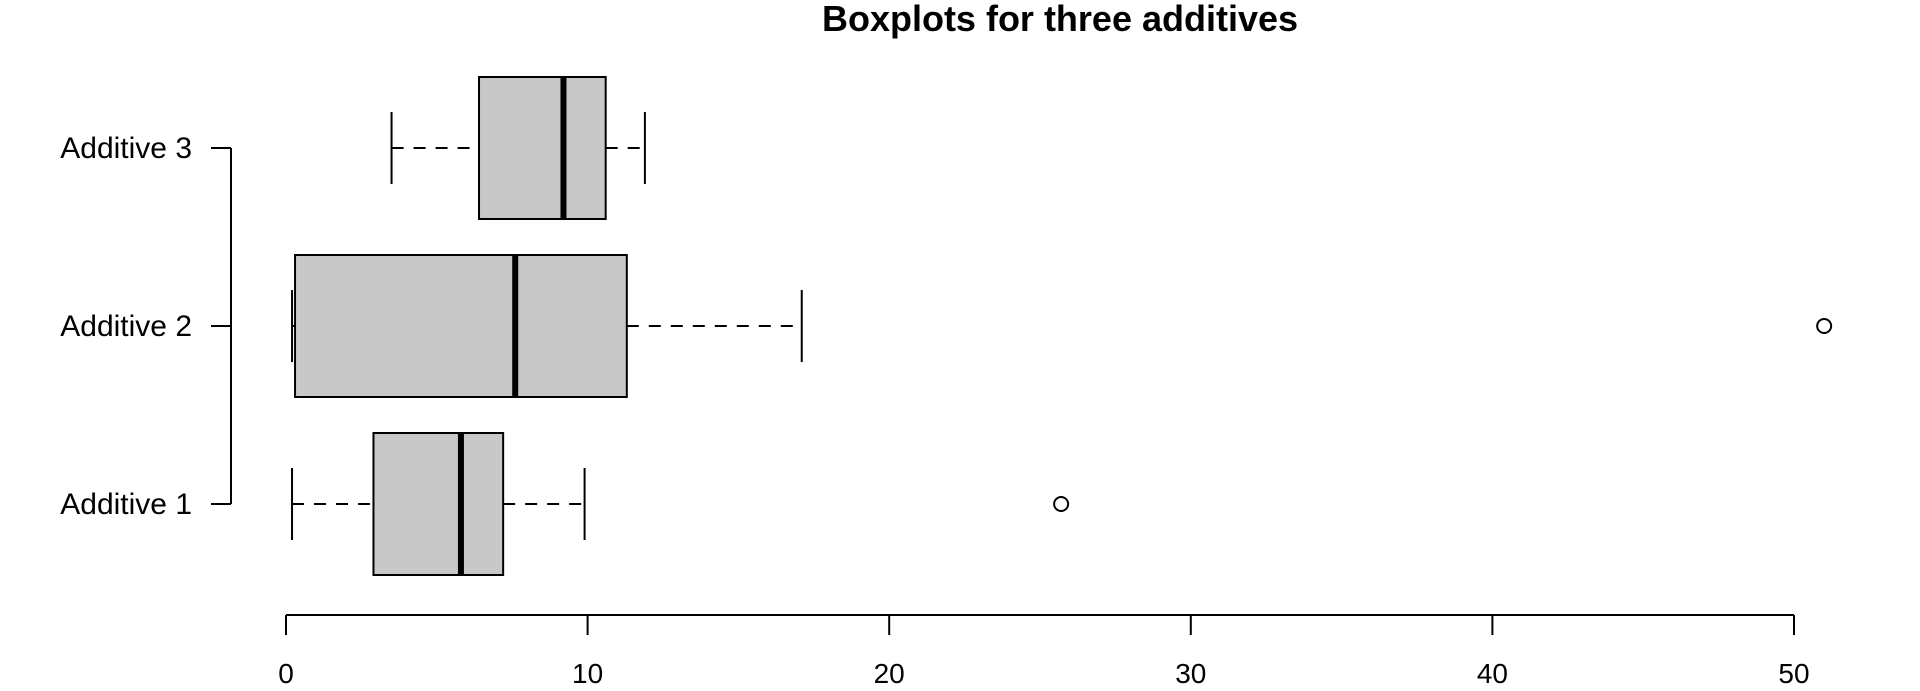  What do you see at coordinates (1190, 673) in the screenshot?
I see `x-tick-label: 30` at bounding box center [1190, 673].